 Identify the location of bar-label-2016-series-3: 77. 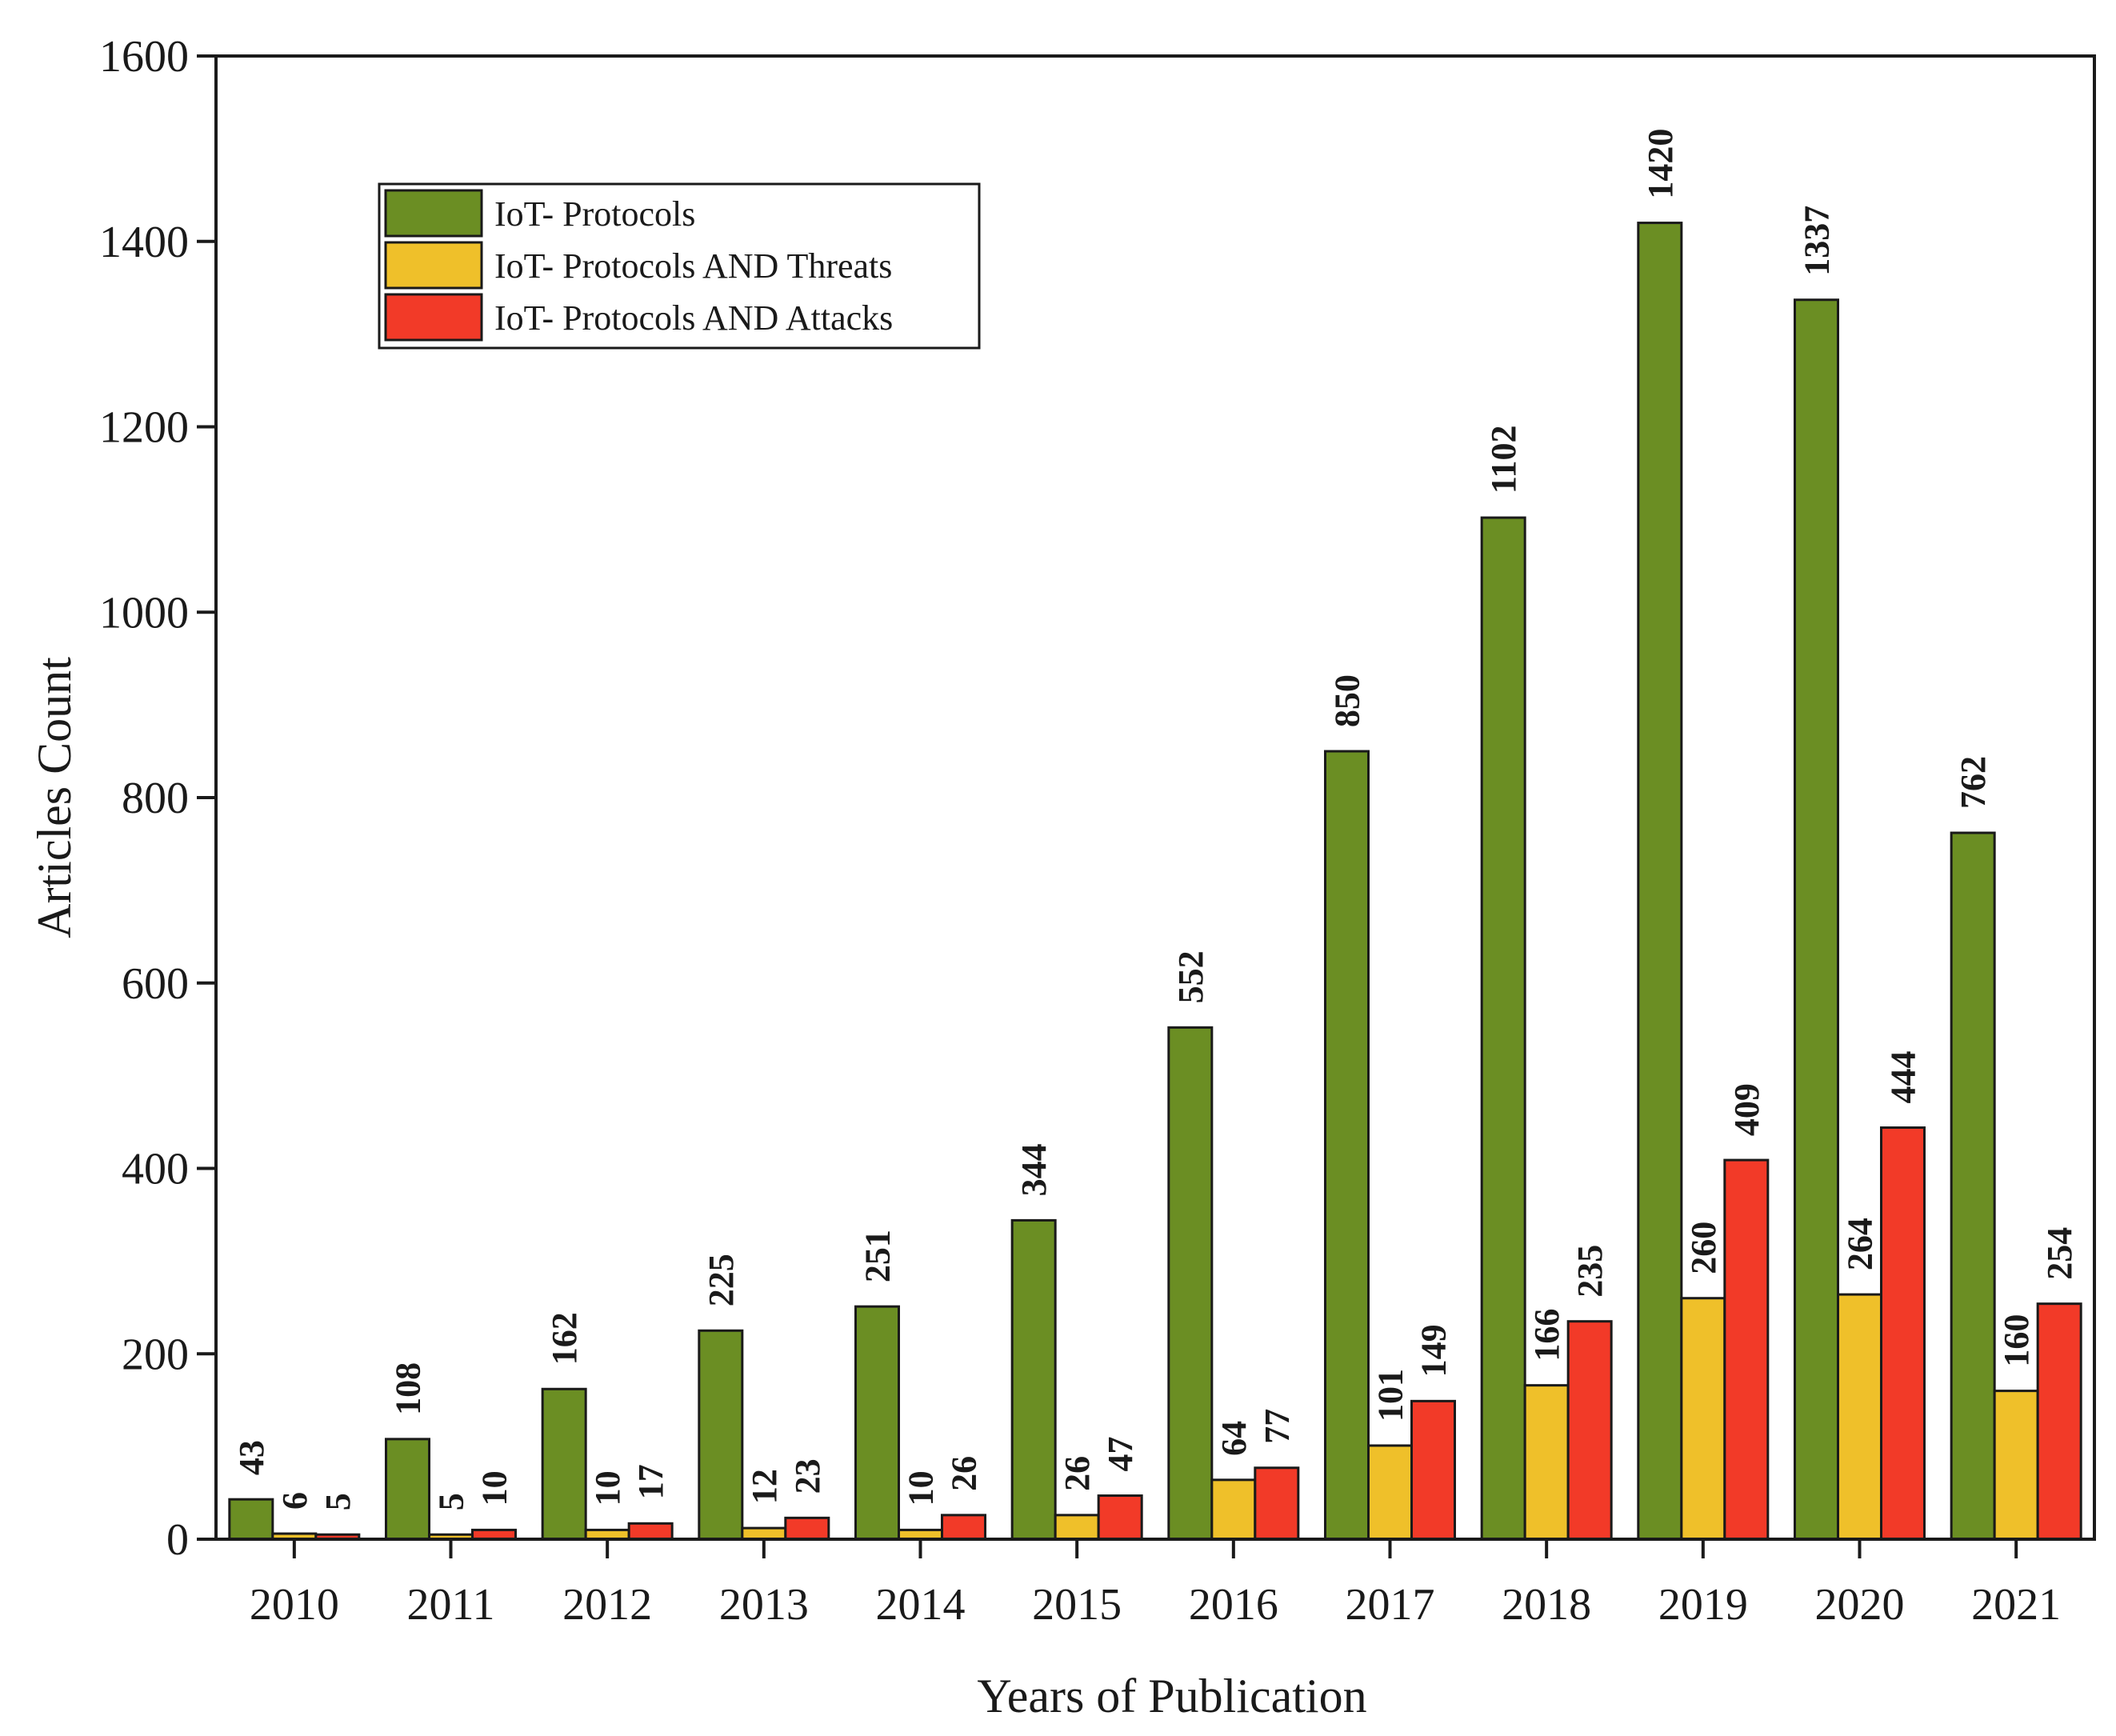
(1277, 1426).